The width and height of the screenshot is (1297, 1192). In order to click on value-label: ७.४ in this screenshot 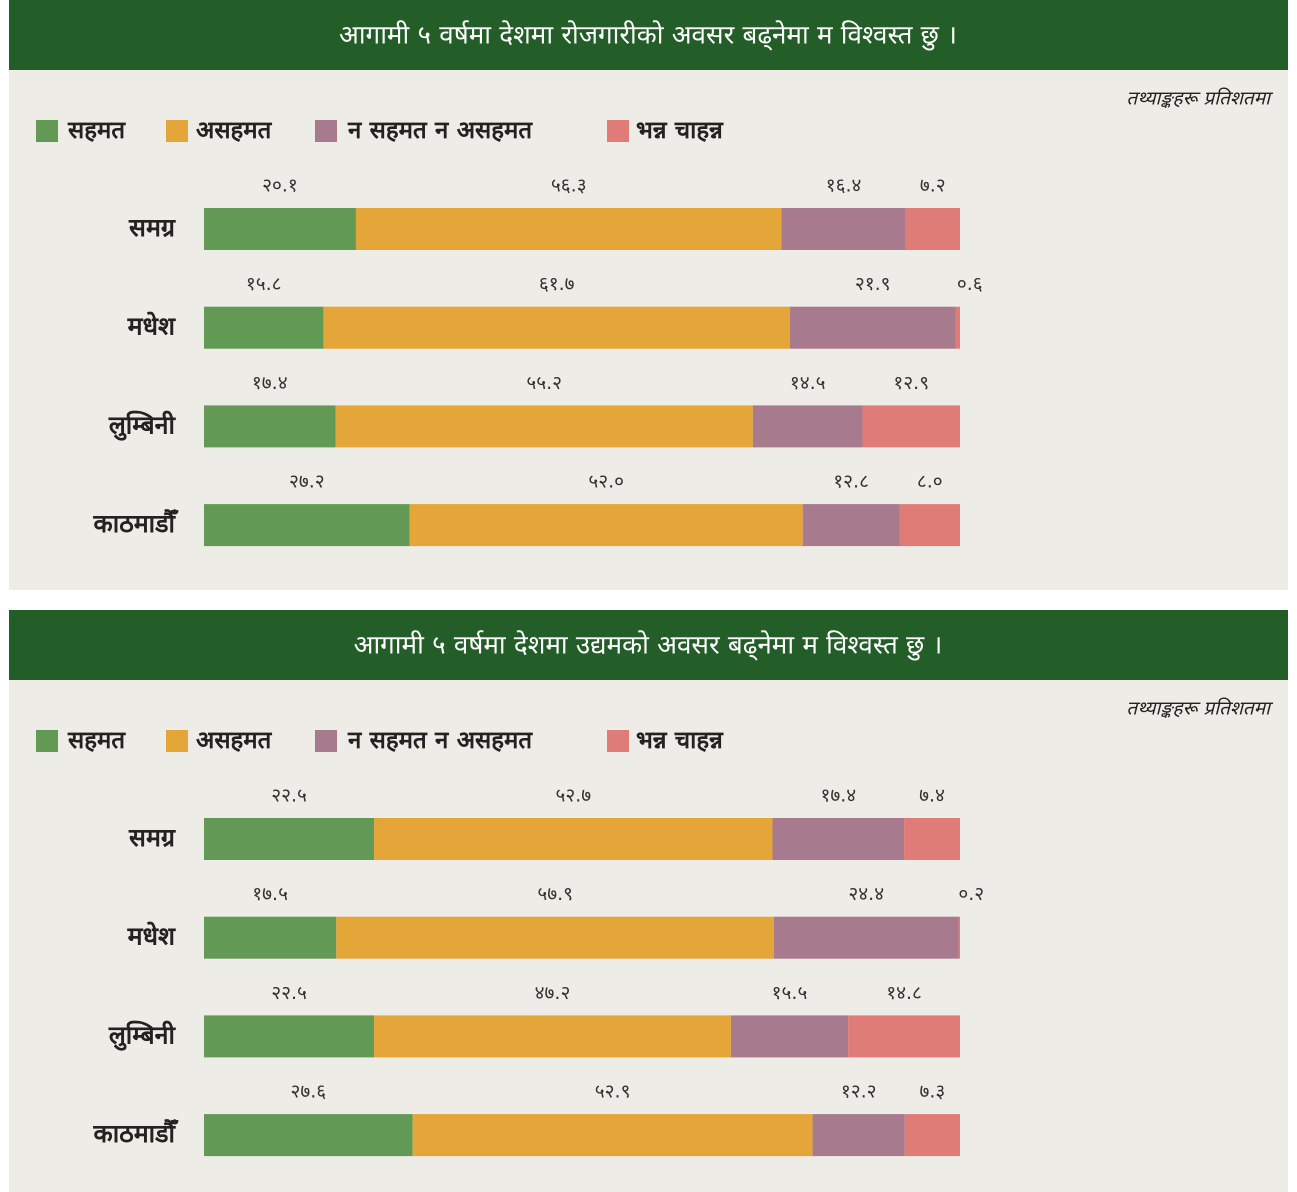, I will do `click(932, 796)`.